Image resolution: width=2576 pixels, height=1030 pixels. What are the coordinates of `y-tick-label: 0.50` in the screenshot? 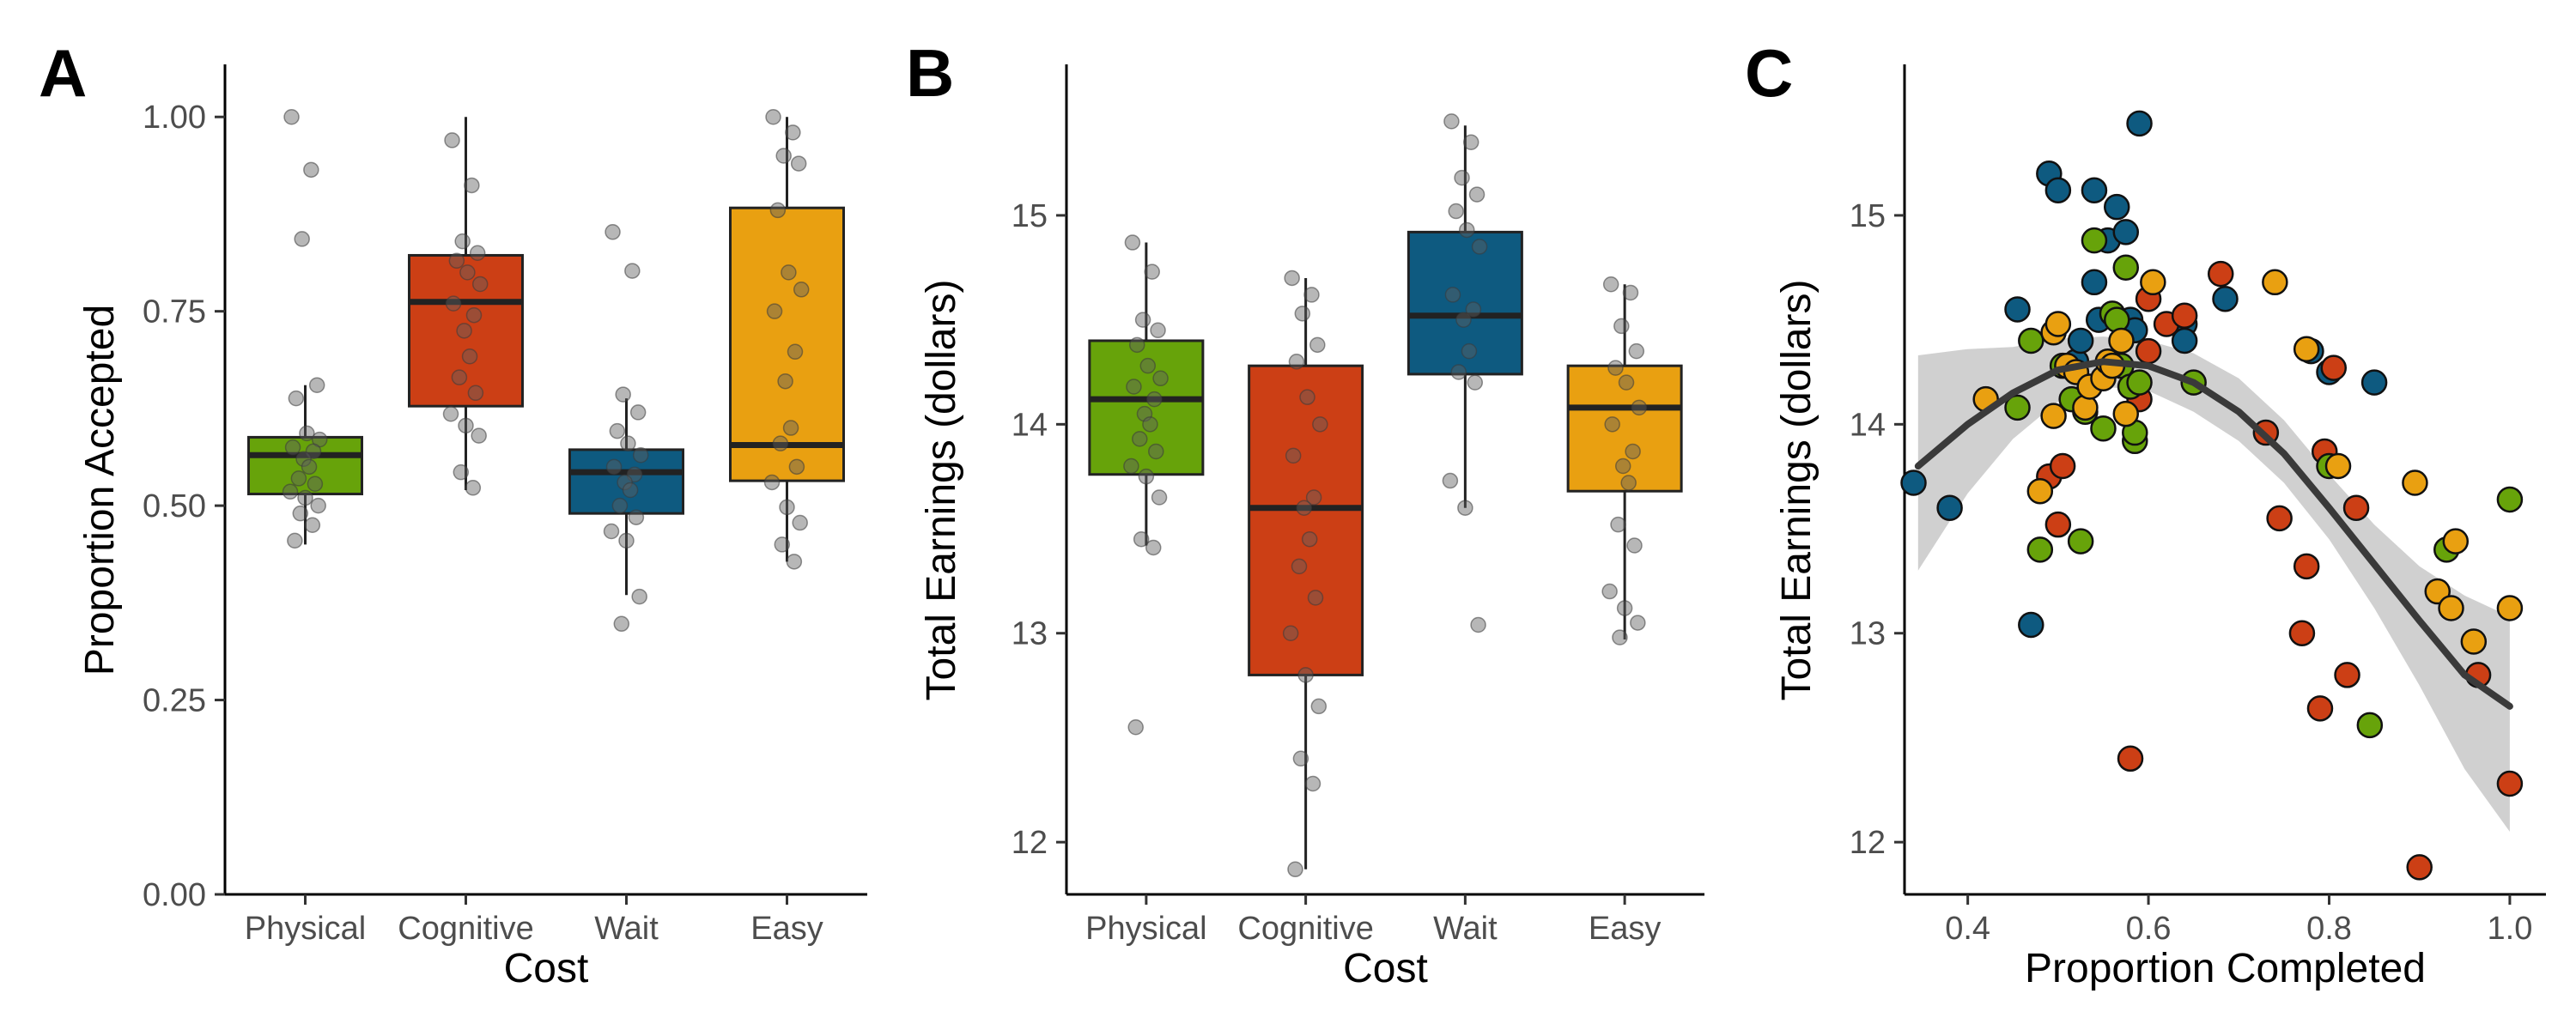 It's located at (175, 506).